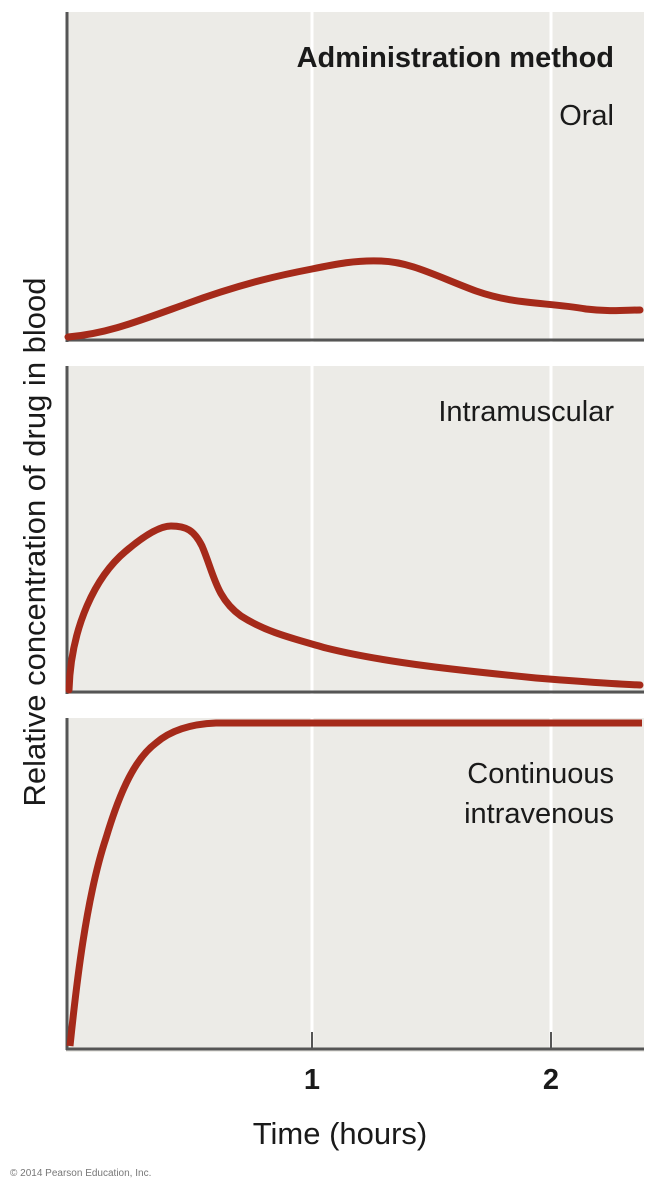  I want to click on panel-label-continuous-iv: Continuous intravenous, so click(539, 794).